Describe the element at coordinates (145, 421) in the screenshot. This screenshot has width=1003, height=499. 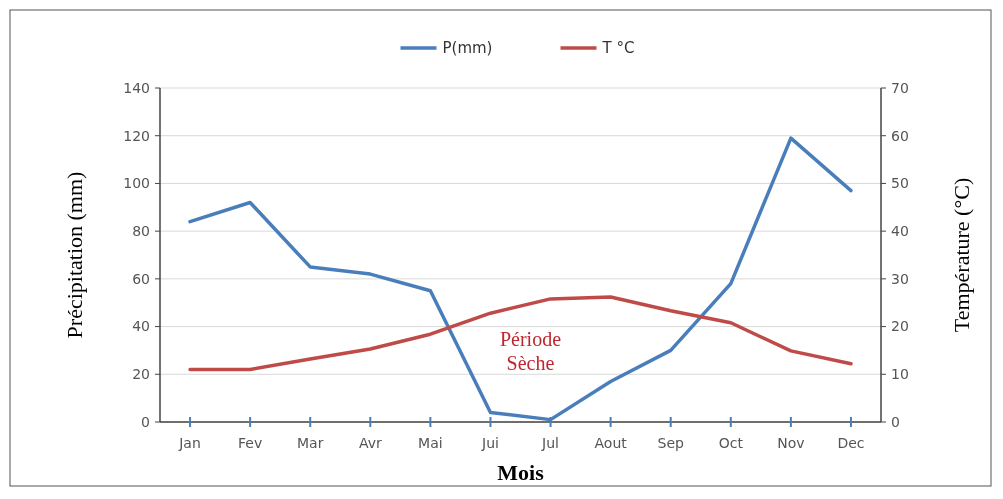
I see `y-tick-label: 0` at that location.